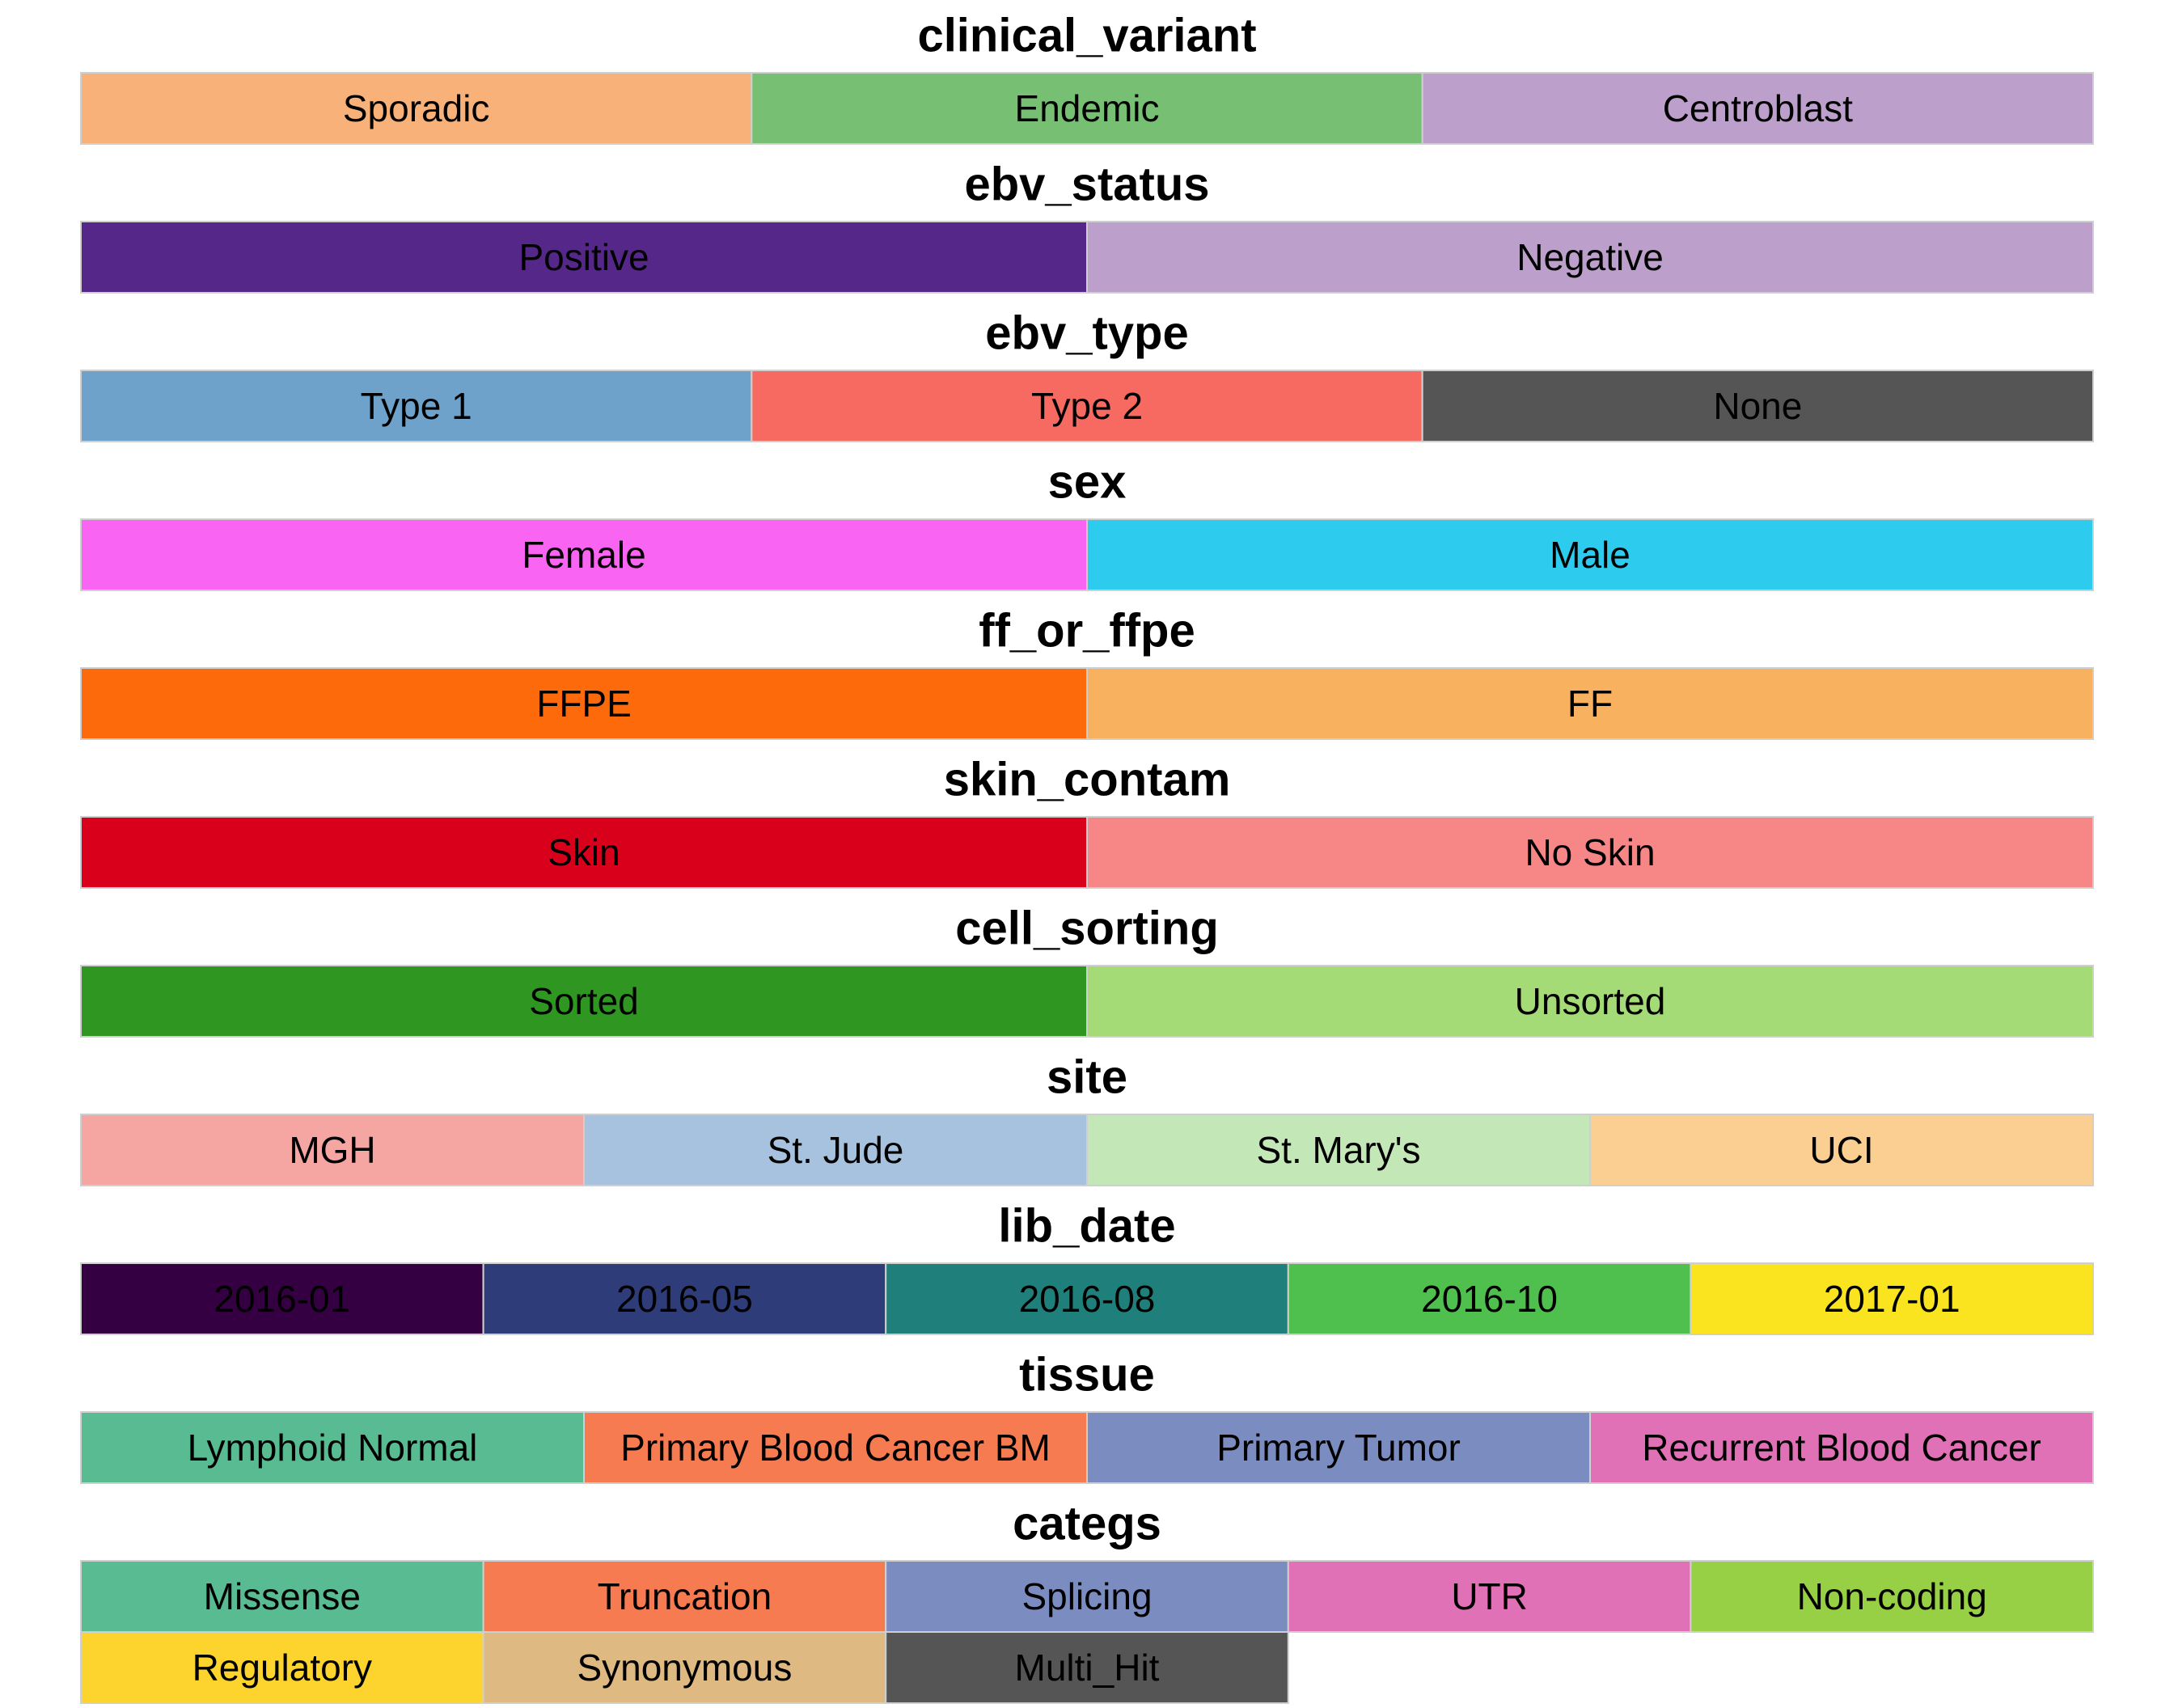  I want to click on swatch-label: Unsorted, so click(1590, 1001).